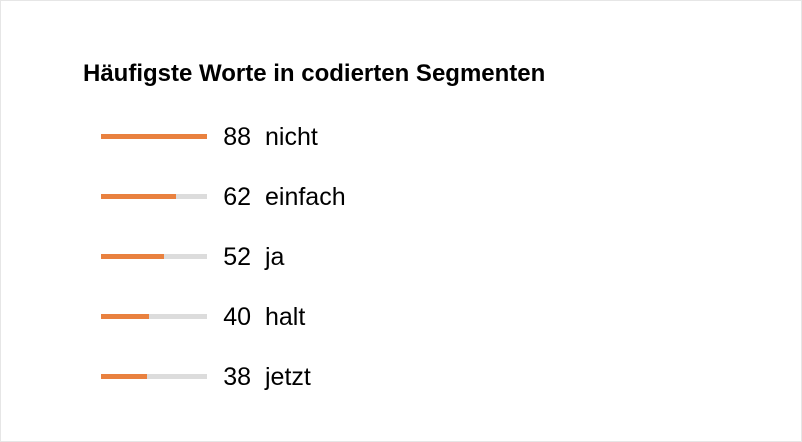 Image resolution: width=802 pixels, height=442 pixels. What do you see at coordinates (237, 137) in the screenshot?
I see `word-count: 88` at bounding box center [237, 137].